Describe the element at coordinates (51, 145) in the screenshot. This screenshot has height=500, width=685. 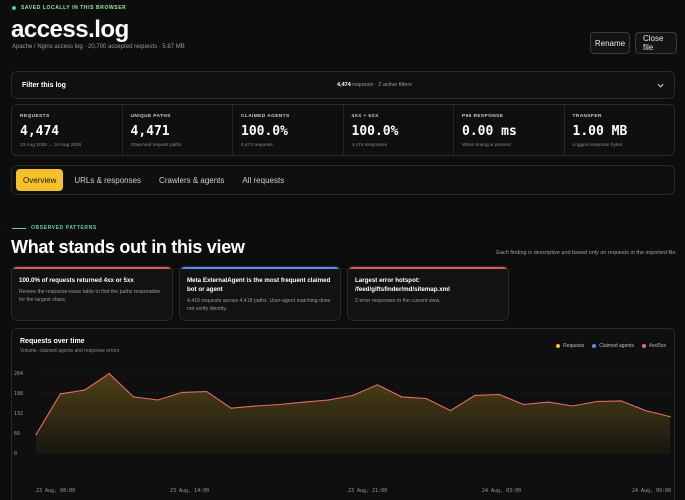
I see `stat-sub: 23 Aug 2026 → 24 Aug 2026` at that location.